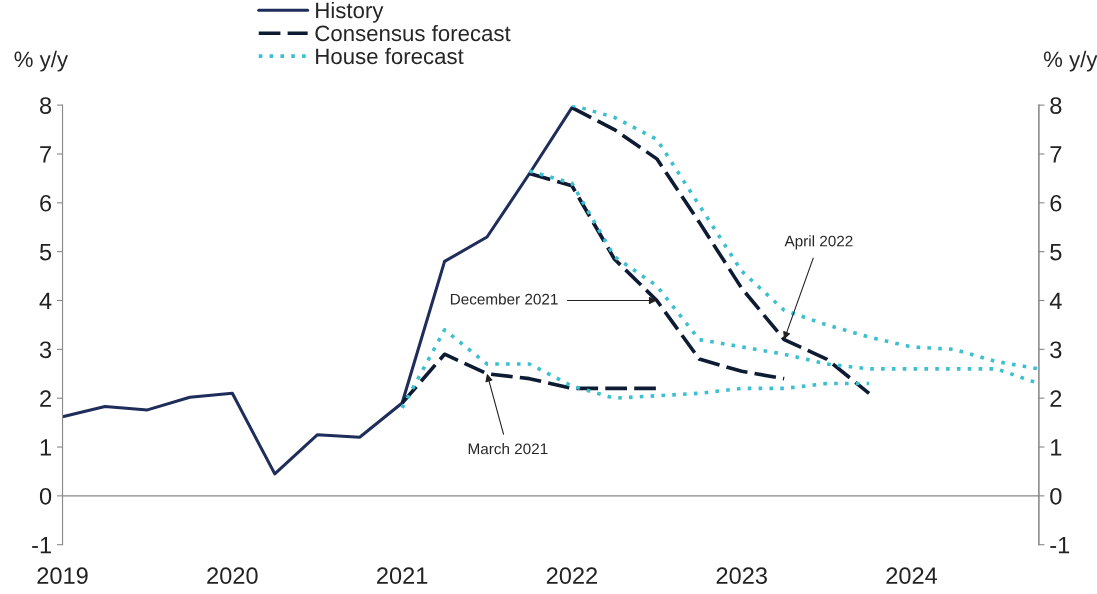 The height and width of the screenshot is (594, 1097). What do you see at coordinates (45, 398) in the screenshot?
I see `y-tick-label: 2` at bounding box center [45, 398].